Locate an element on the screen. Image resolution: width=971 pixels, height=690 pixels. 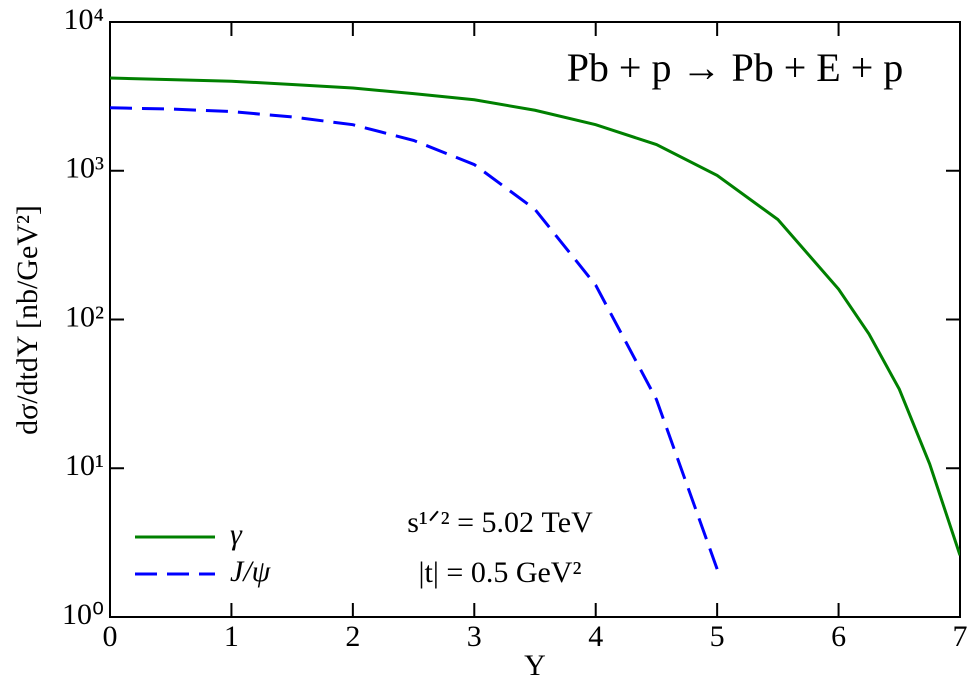
x-axis-label: Y is located at coordinates (535, 665).